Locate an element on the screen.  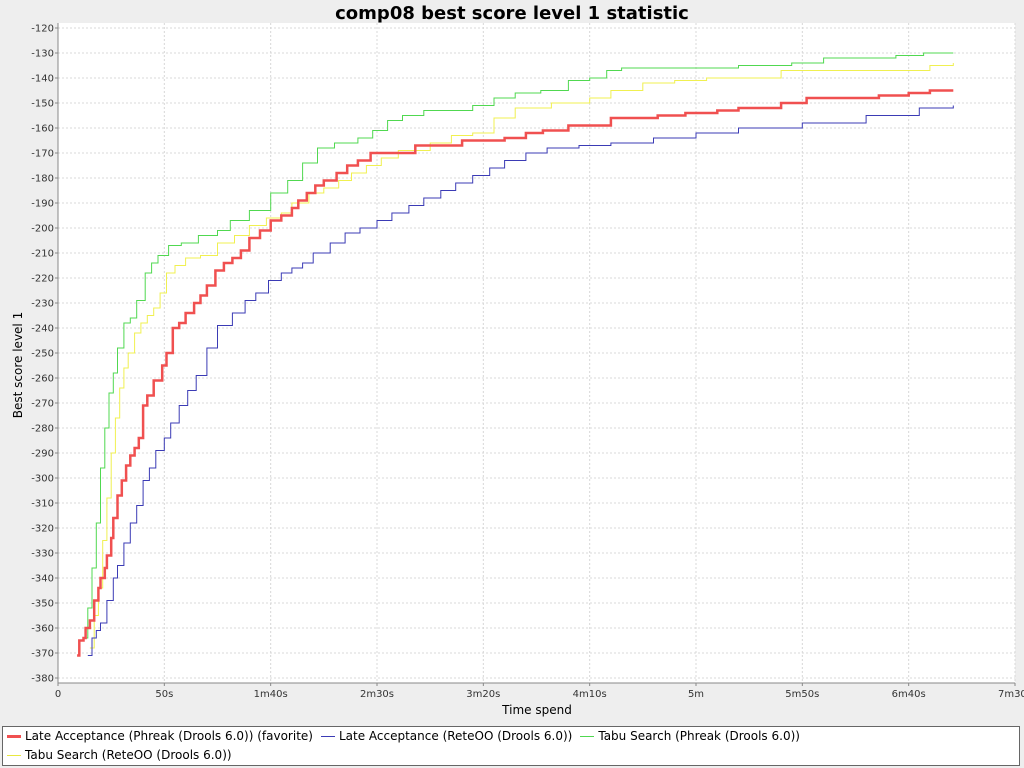
chart-title: comp08 best score level 1 statistic is located at coordinates (512, 13).